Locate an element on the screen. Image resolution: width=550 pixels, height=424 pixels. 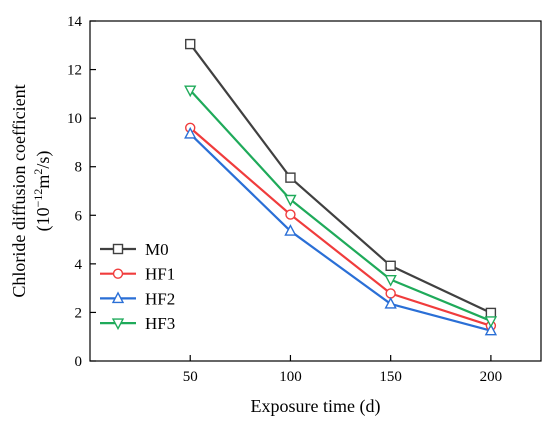
legend-label-hf3: HF3 is located at coordinates (160, 323).